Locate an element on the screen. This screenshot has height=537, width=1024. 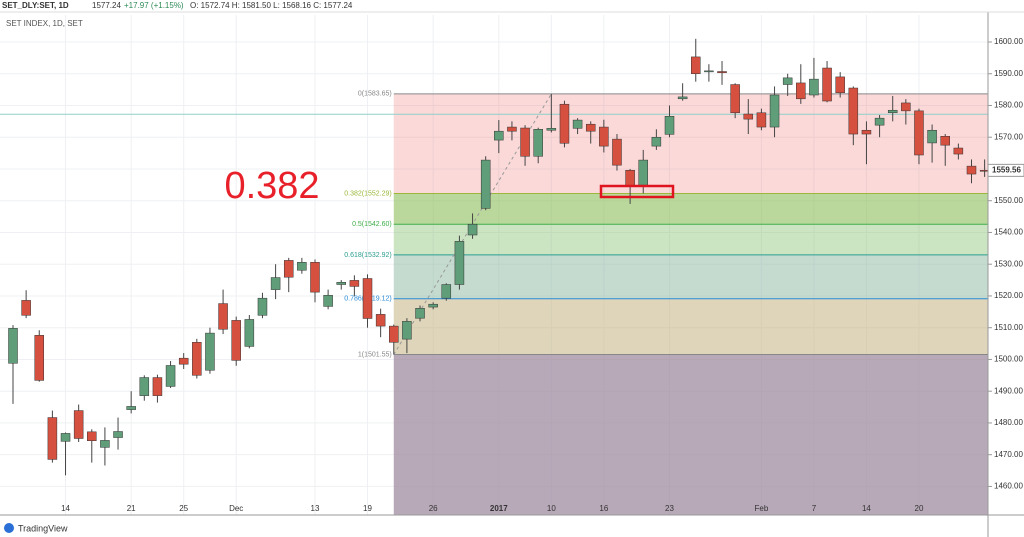
x-tick-label: 26 is located at coordinates (433, 508).